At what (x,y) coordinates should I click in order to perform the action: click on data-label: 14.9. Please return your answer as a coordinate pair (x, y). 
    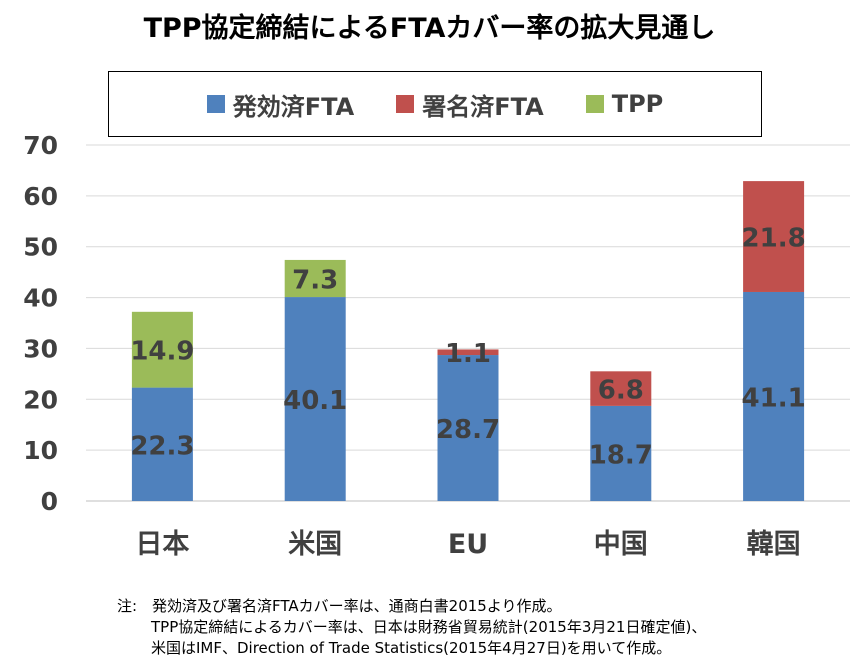
    Looking at the image, I should click on (162, 352).